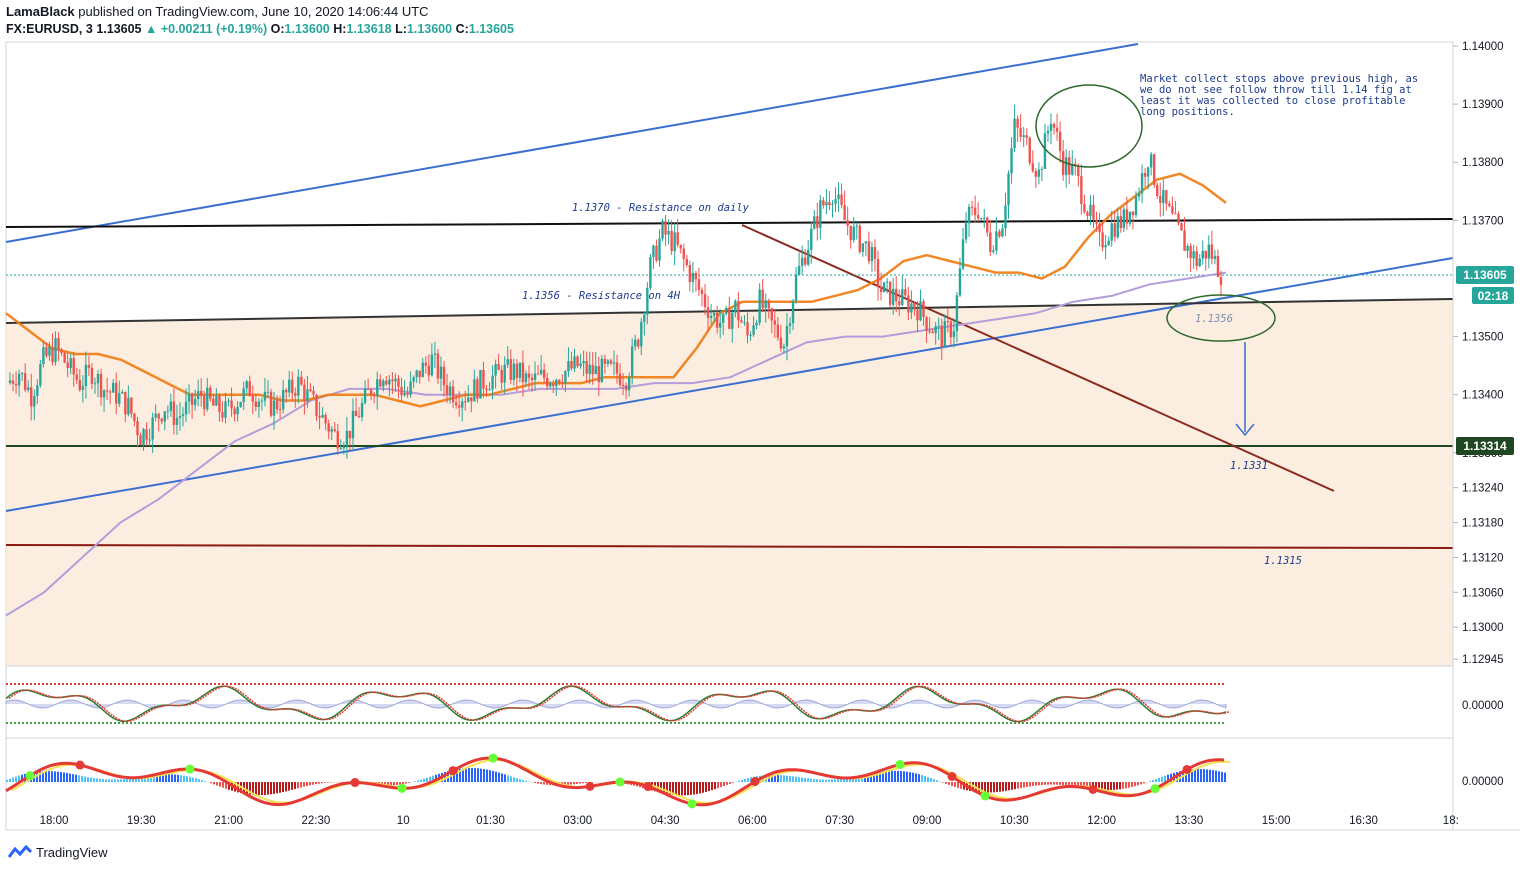 The image size is (1520, 870). What do you see at coordinates (49, 29) in the screenshot?
I see `symbol-name: FX:EURUSD, 3` at bounding box center [49, 29].